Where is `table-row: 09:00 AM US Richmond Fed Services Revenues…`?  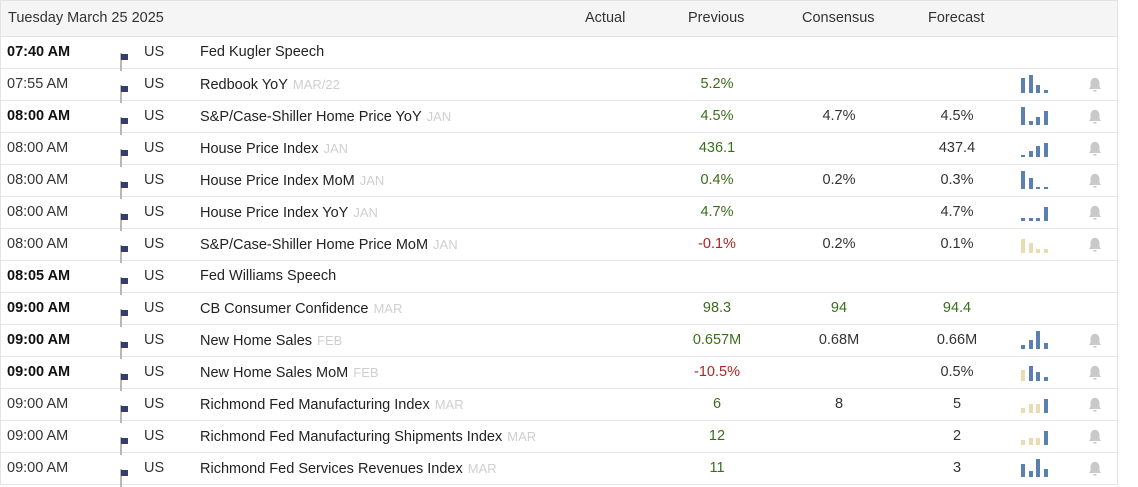 table-row: 09:00 AM US Richmond Fed Services Revenues… is located at coordinates (559, 470).